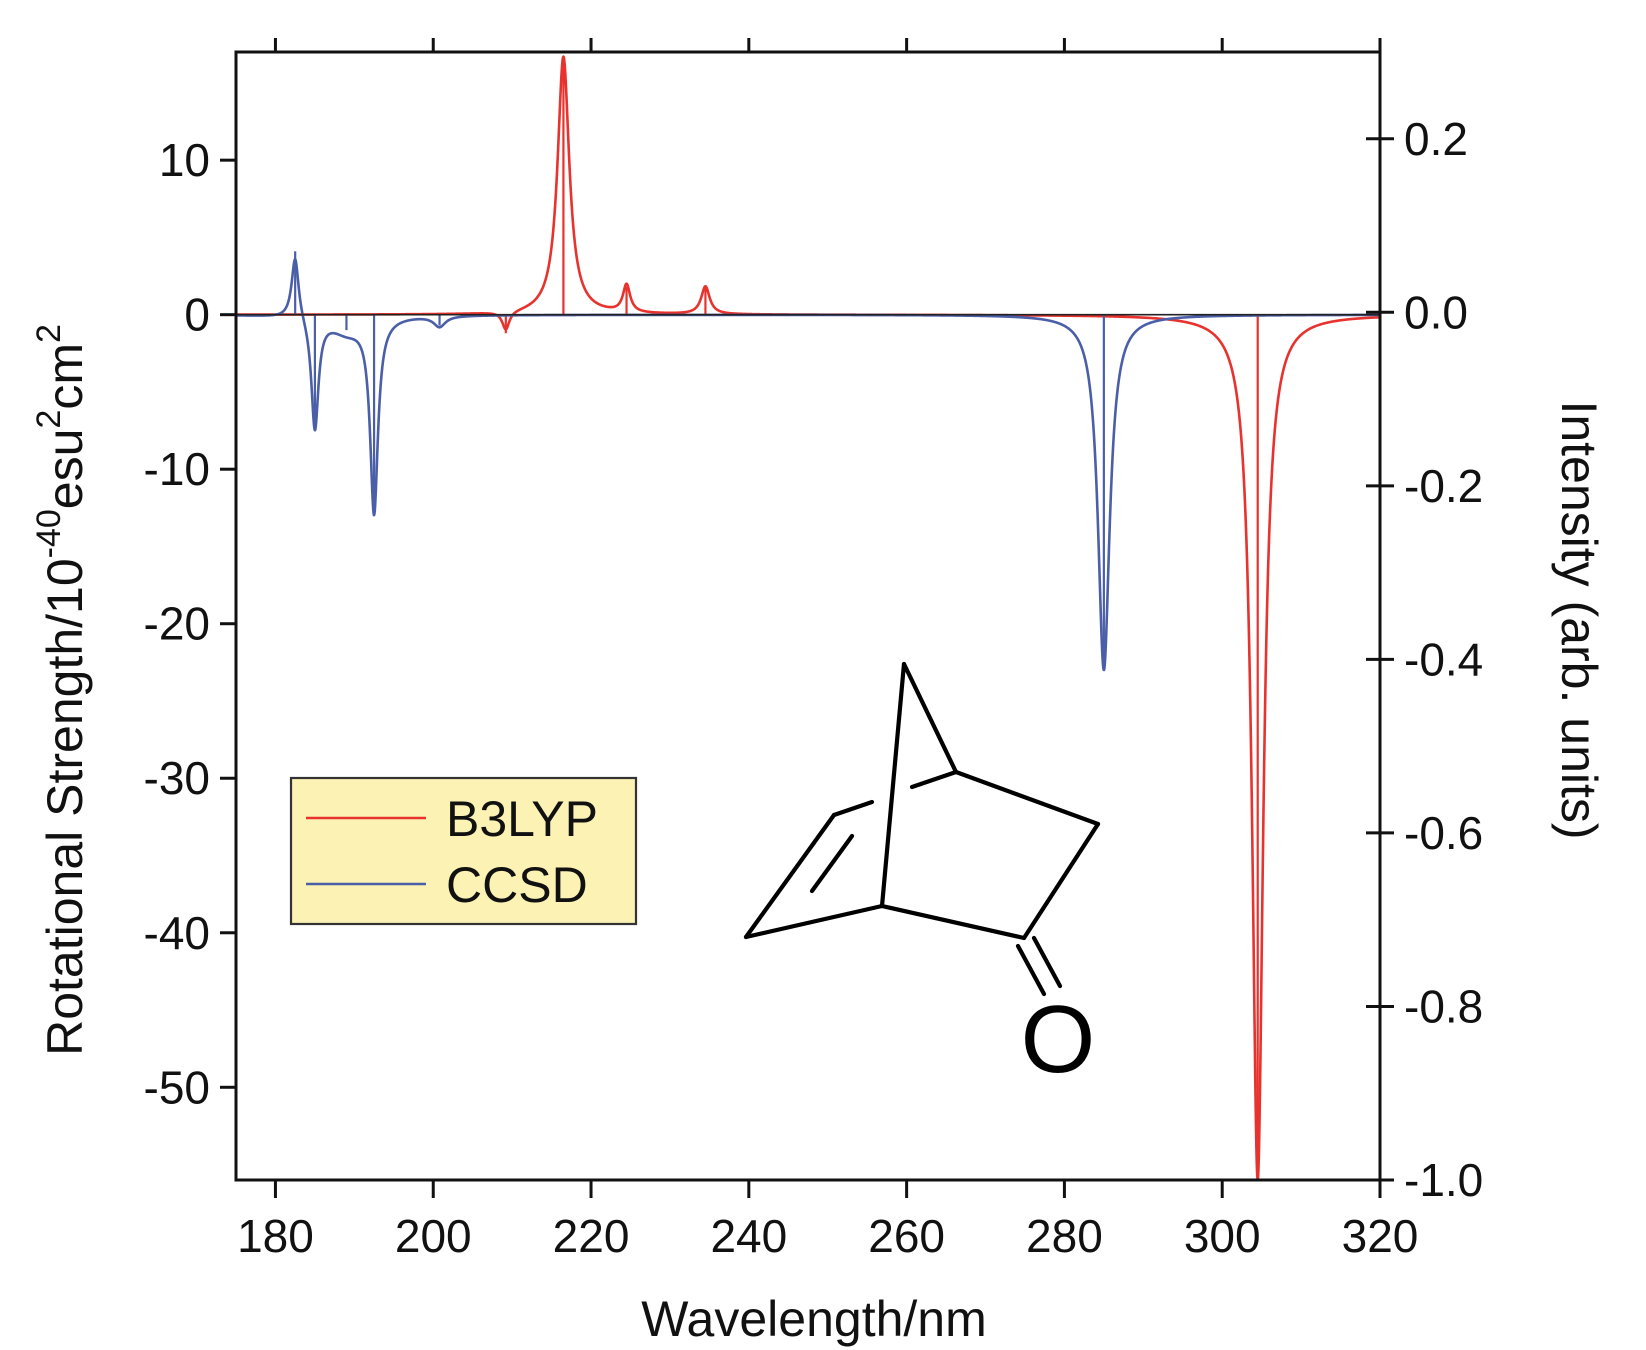 The width and height of the screenshot is (1646, 1350). What do you see at coordinates (522, 819) in the screenshot?
I see `legend-label-b3lyp: B3LYP` at bounding box center [522, 819].